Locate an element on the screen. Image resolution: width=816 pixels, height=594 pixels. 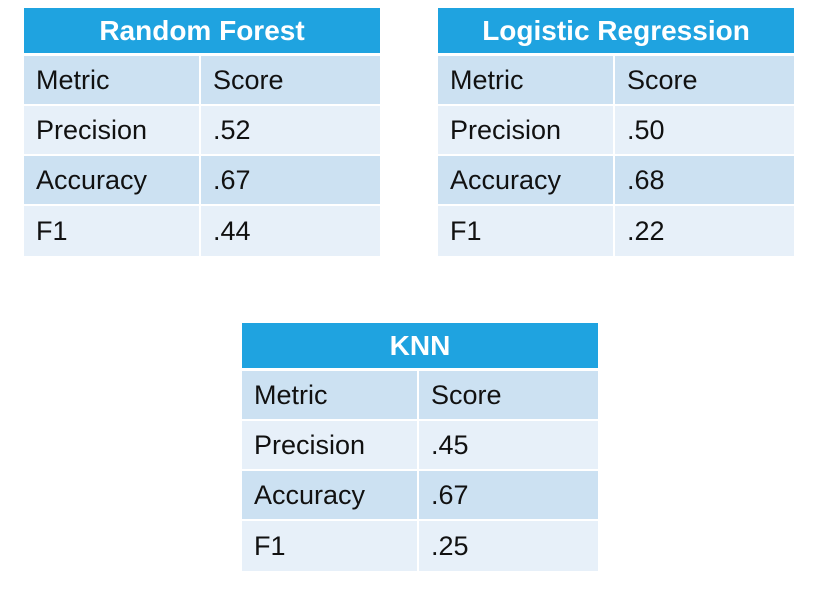
table-row: Precision .50 is located at coordinates (616, 131).